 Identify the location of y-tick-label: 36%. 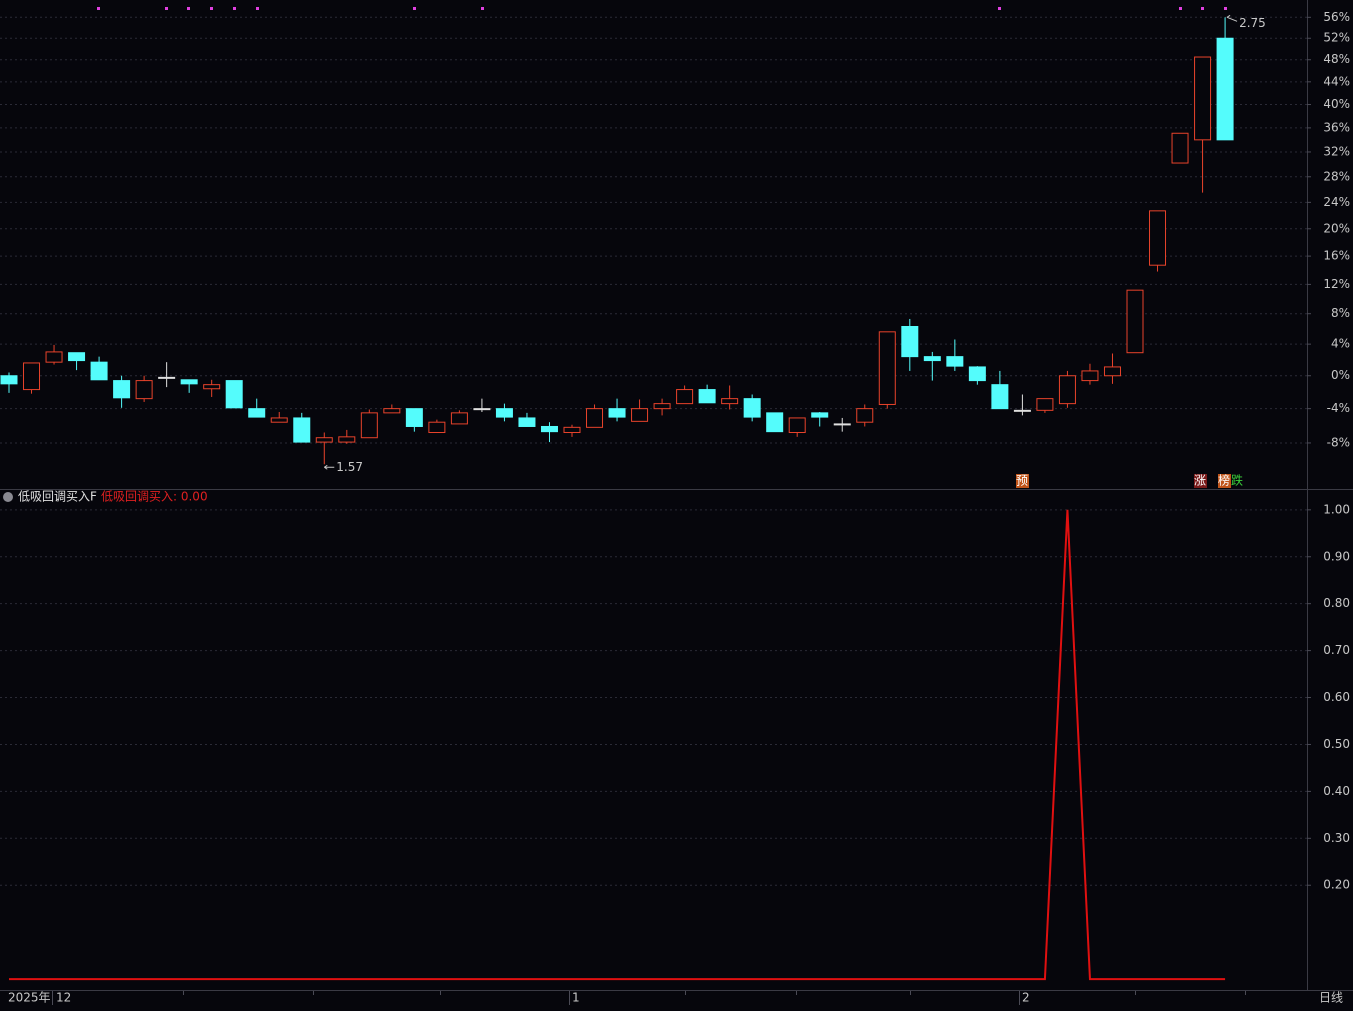
(1336, 127).